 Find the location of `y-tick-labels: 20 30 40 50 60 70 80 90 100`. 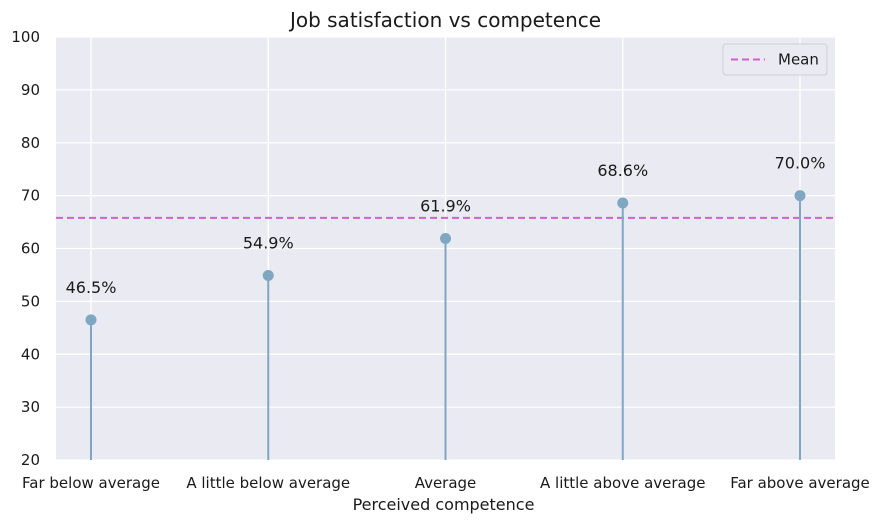

y-tick-labels: 20 30 40 50 60 70 80 90 100 is located at coordinates (25, 248).